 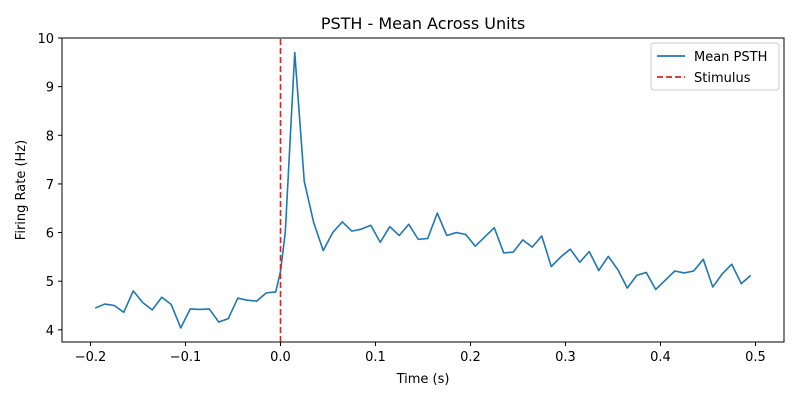 What do you see at coordinates (755, 357) in the screenshot?
I see `x-tick-label: 0.5` at bounding box center [755, 357].